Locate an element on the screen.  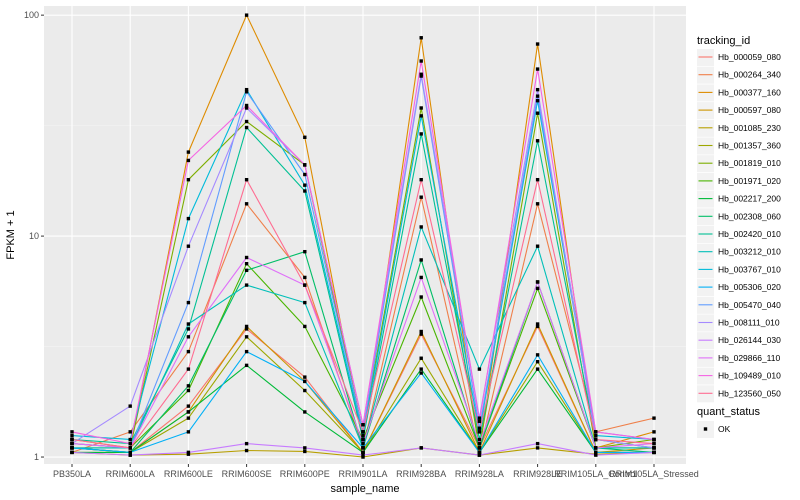
shape-legend-marker is located at coordinates (705, 429).